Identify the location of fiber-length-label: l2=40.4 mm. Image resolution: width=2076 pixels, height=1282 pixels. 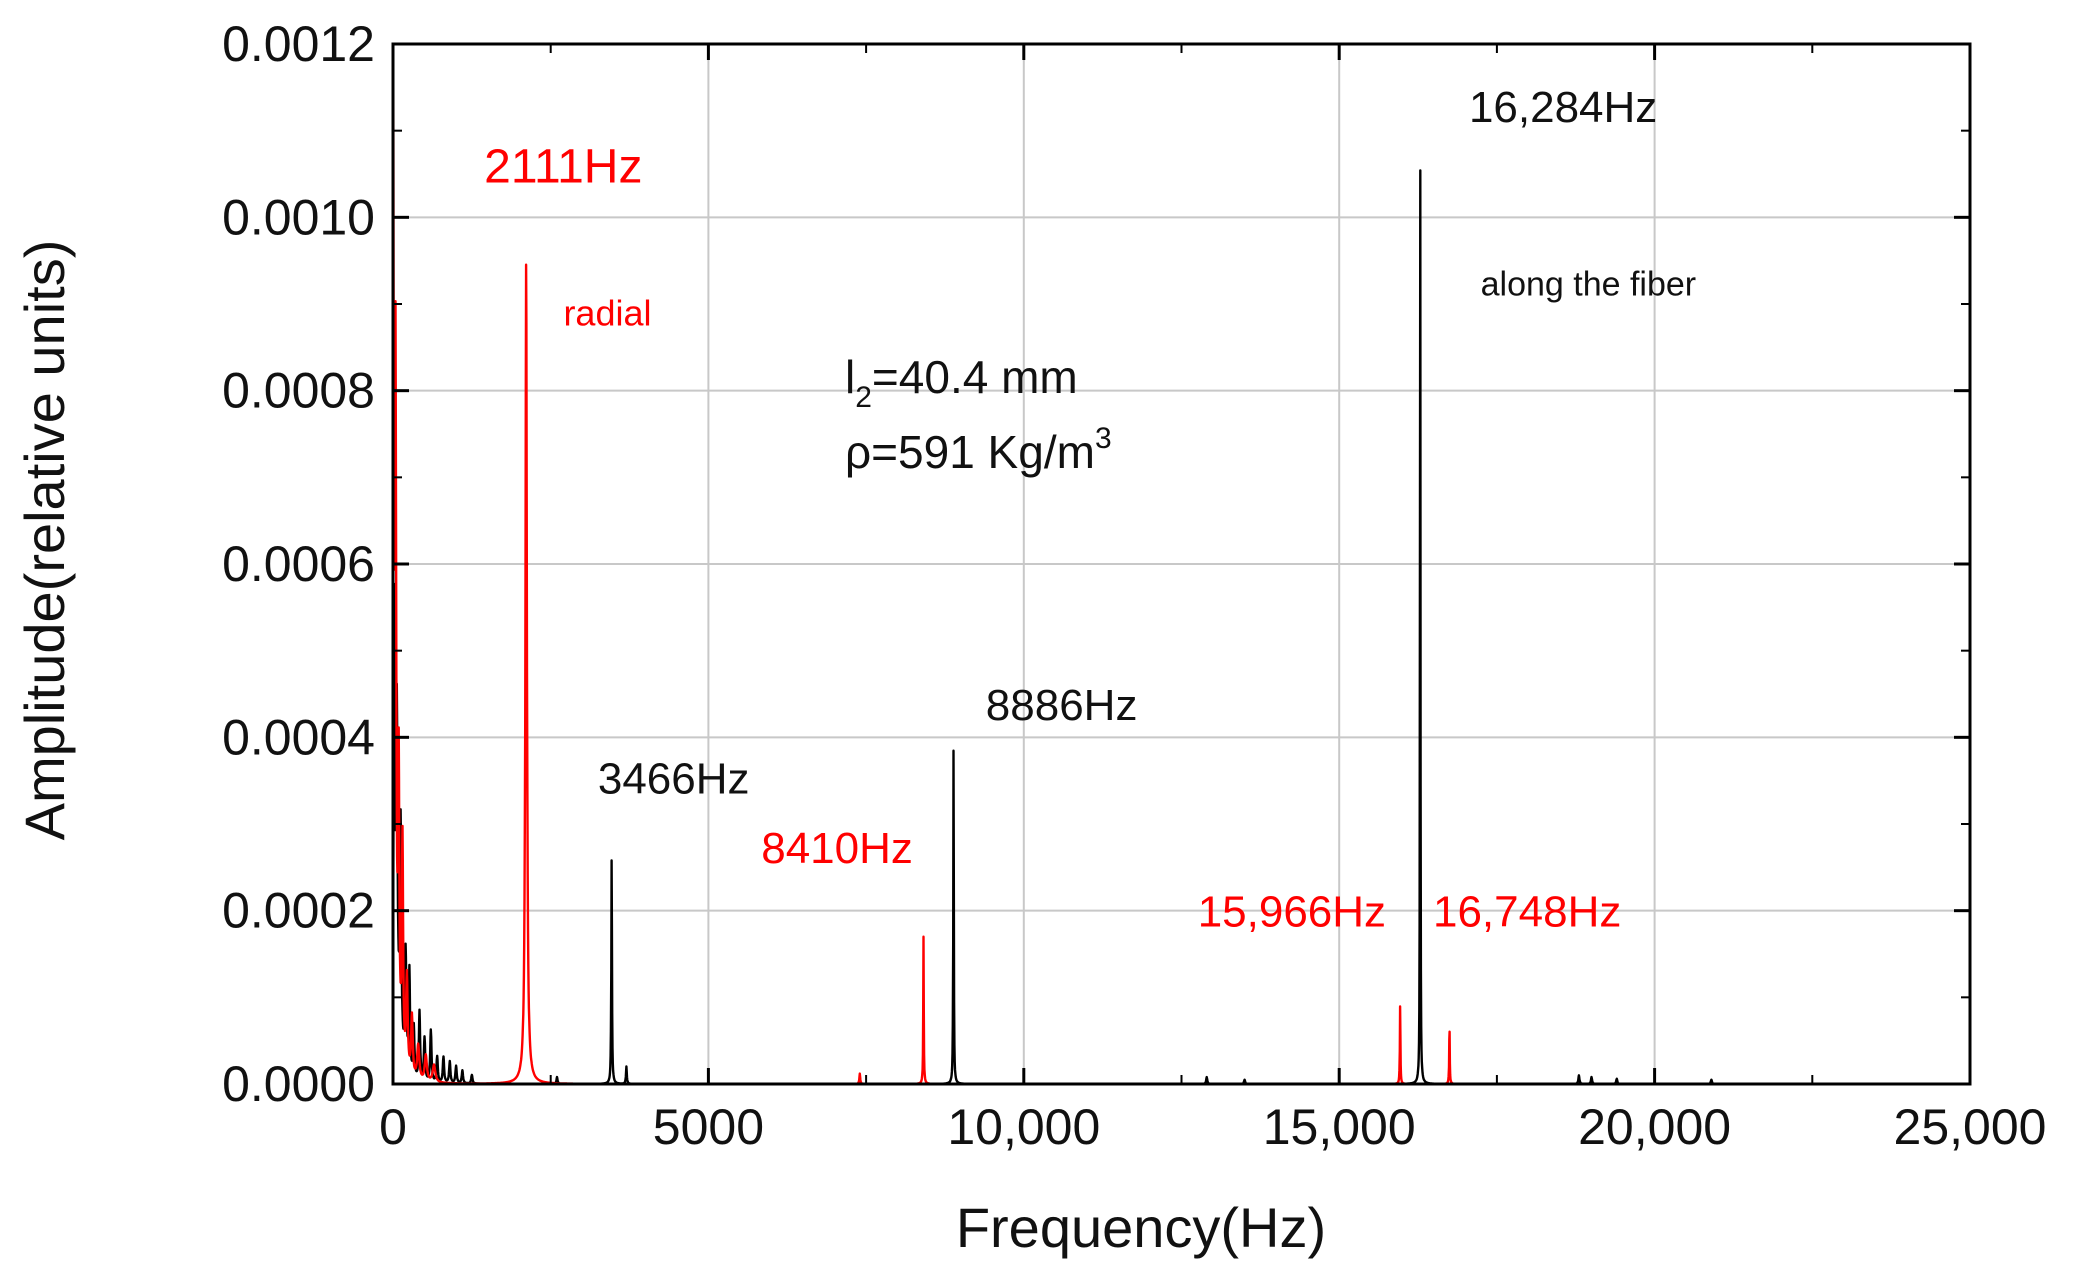
(961, 382).